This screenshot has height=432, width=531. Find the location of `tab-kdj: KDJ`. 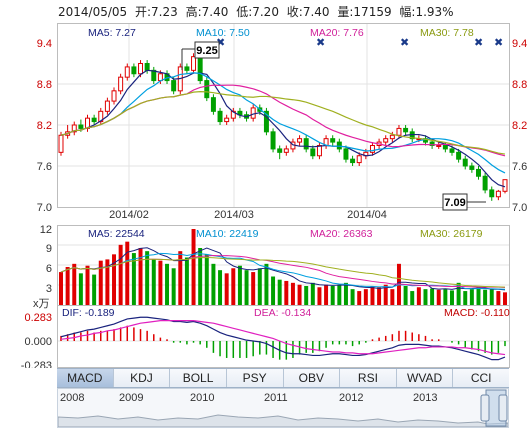

tab-kdj: KDJ is located at coordinates (142, 378).